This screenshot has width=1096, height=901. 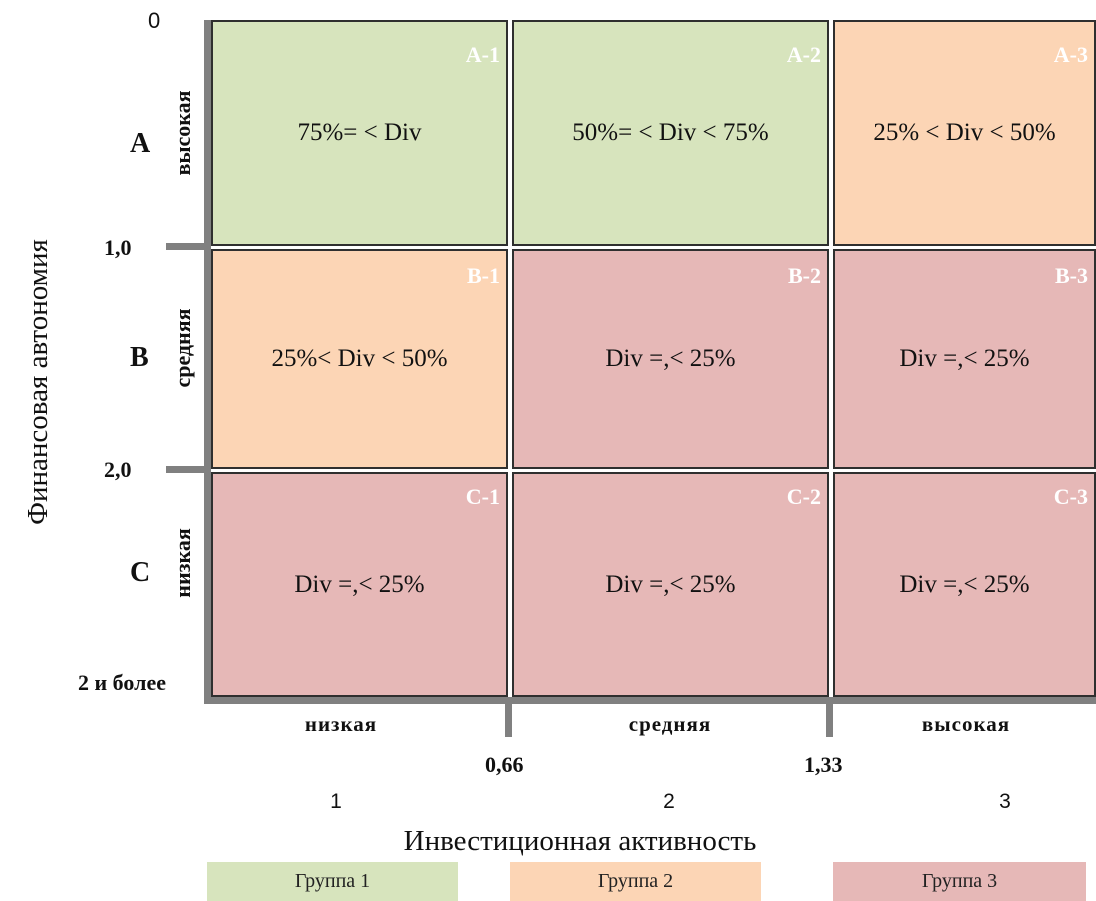 I want to click on cell-id: A-1, so click(x=482, y=54).